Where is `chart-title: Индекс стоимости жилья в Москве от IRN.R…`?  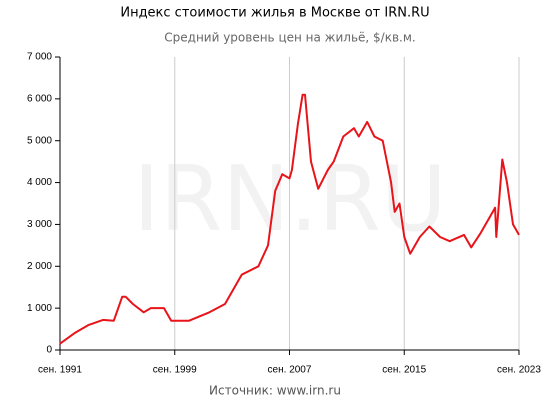 chart-title: Индекс стоимости жилья в Москве от IRN.R… is located at coordinates (274, 13).